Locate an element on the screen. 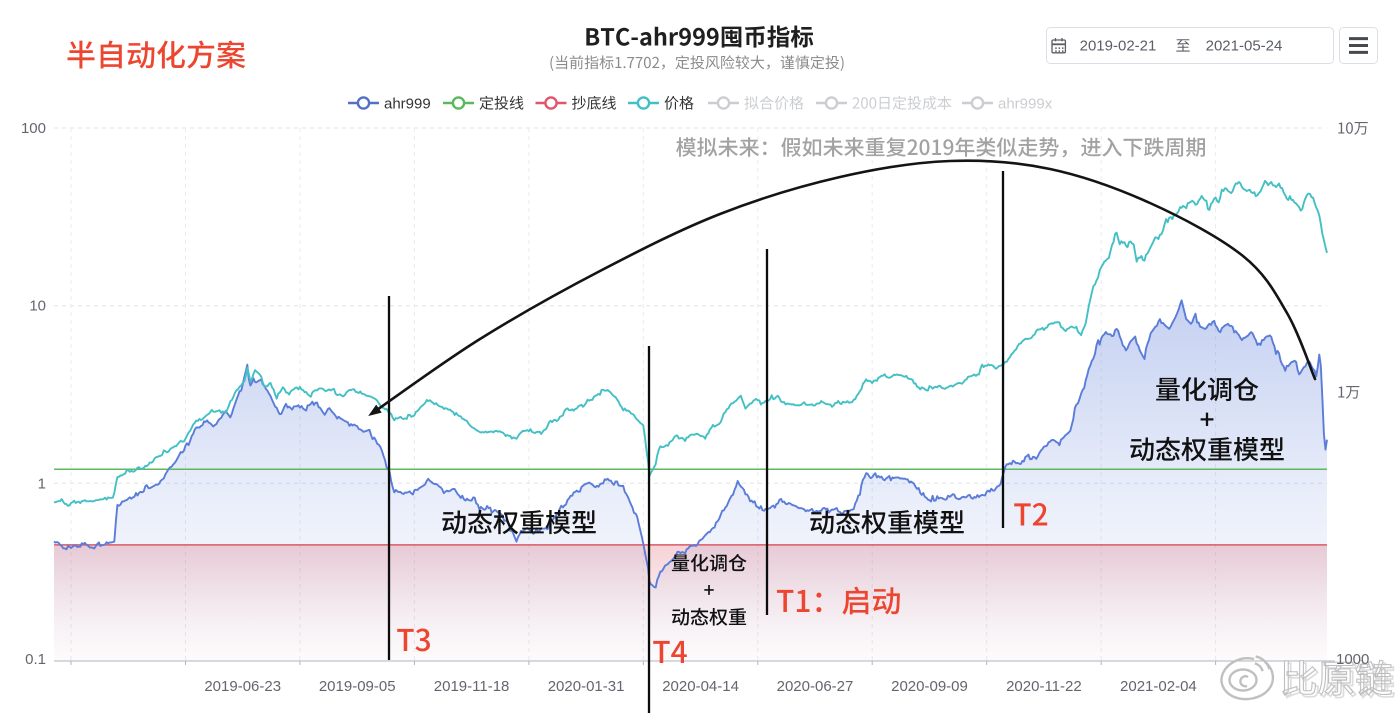 The image size is (1400, 713). svg-text: 10 is located at coordinates (37, 306).